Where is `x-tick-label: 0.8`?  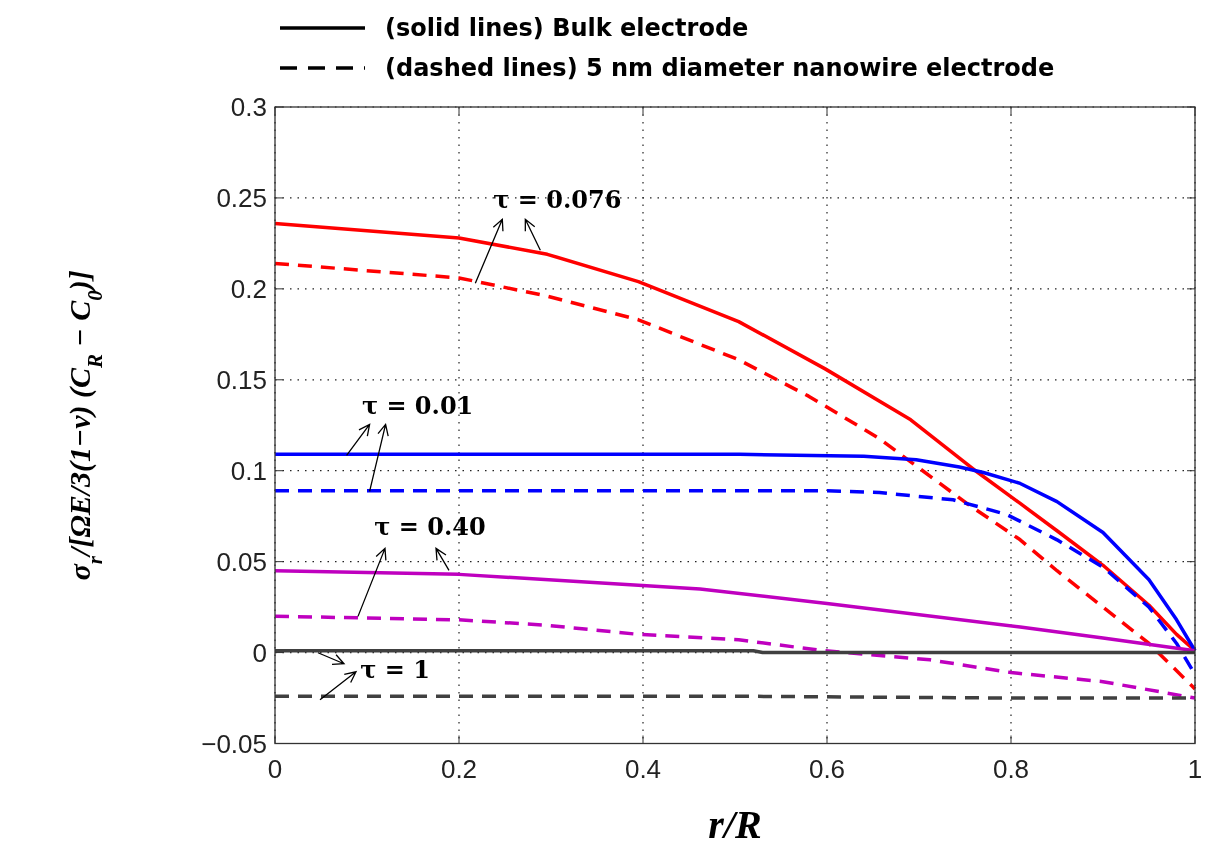
x-tick-label: 0.8 is located at coordinates (1011, 768).